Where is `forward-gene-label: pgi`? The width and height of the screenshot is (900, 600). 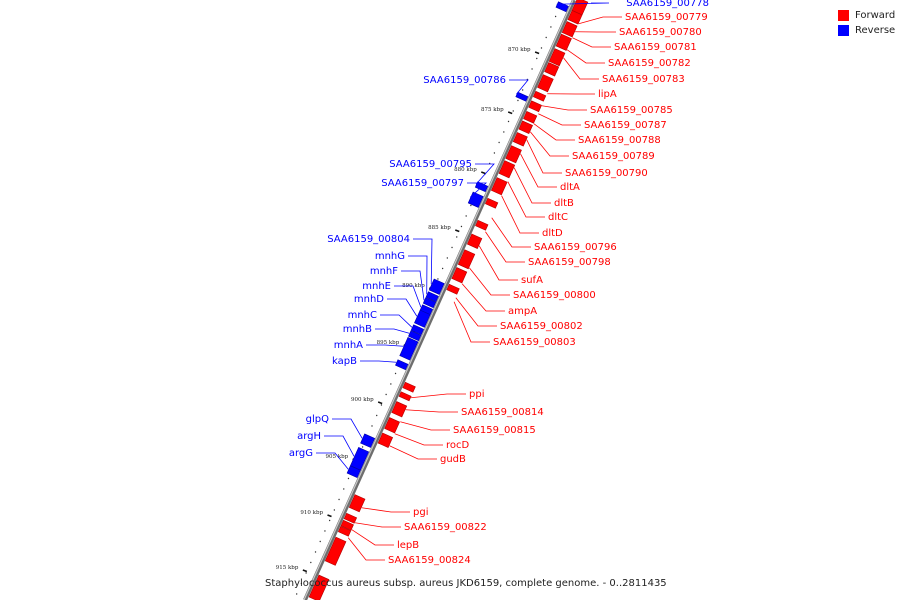 forward-gene-label: pgi is located at coordinates (420, 512).